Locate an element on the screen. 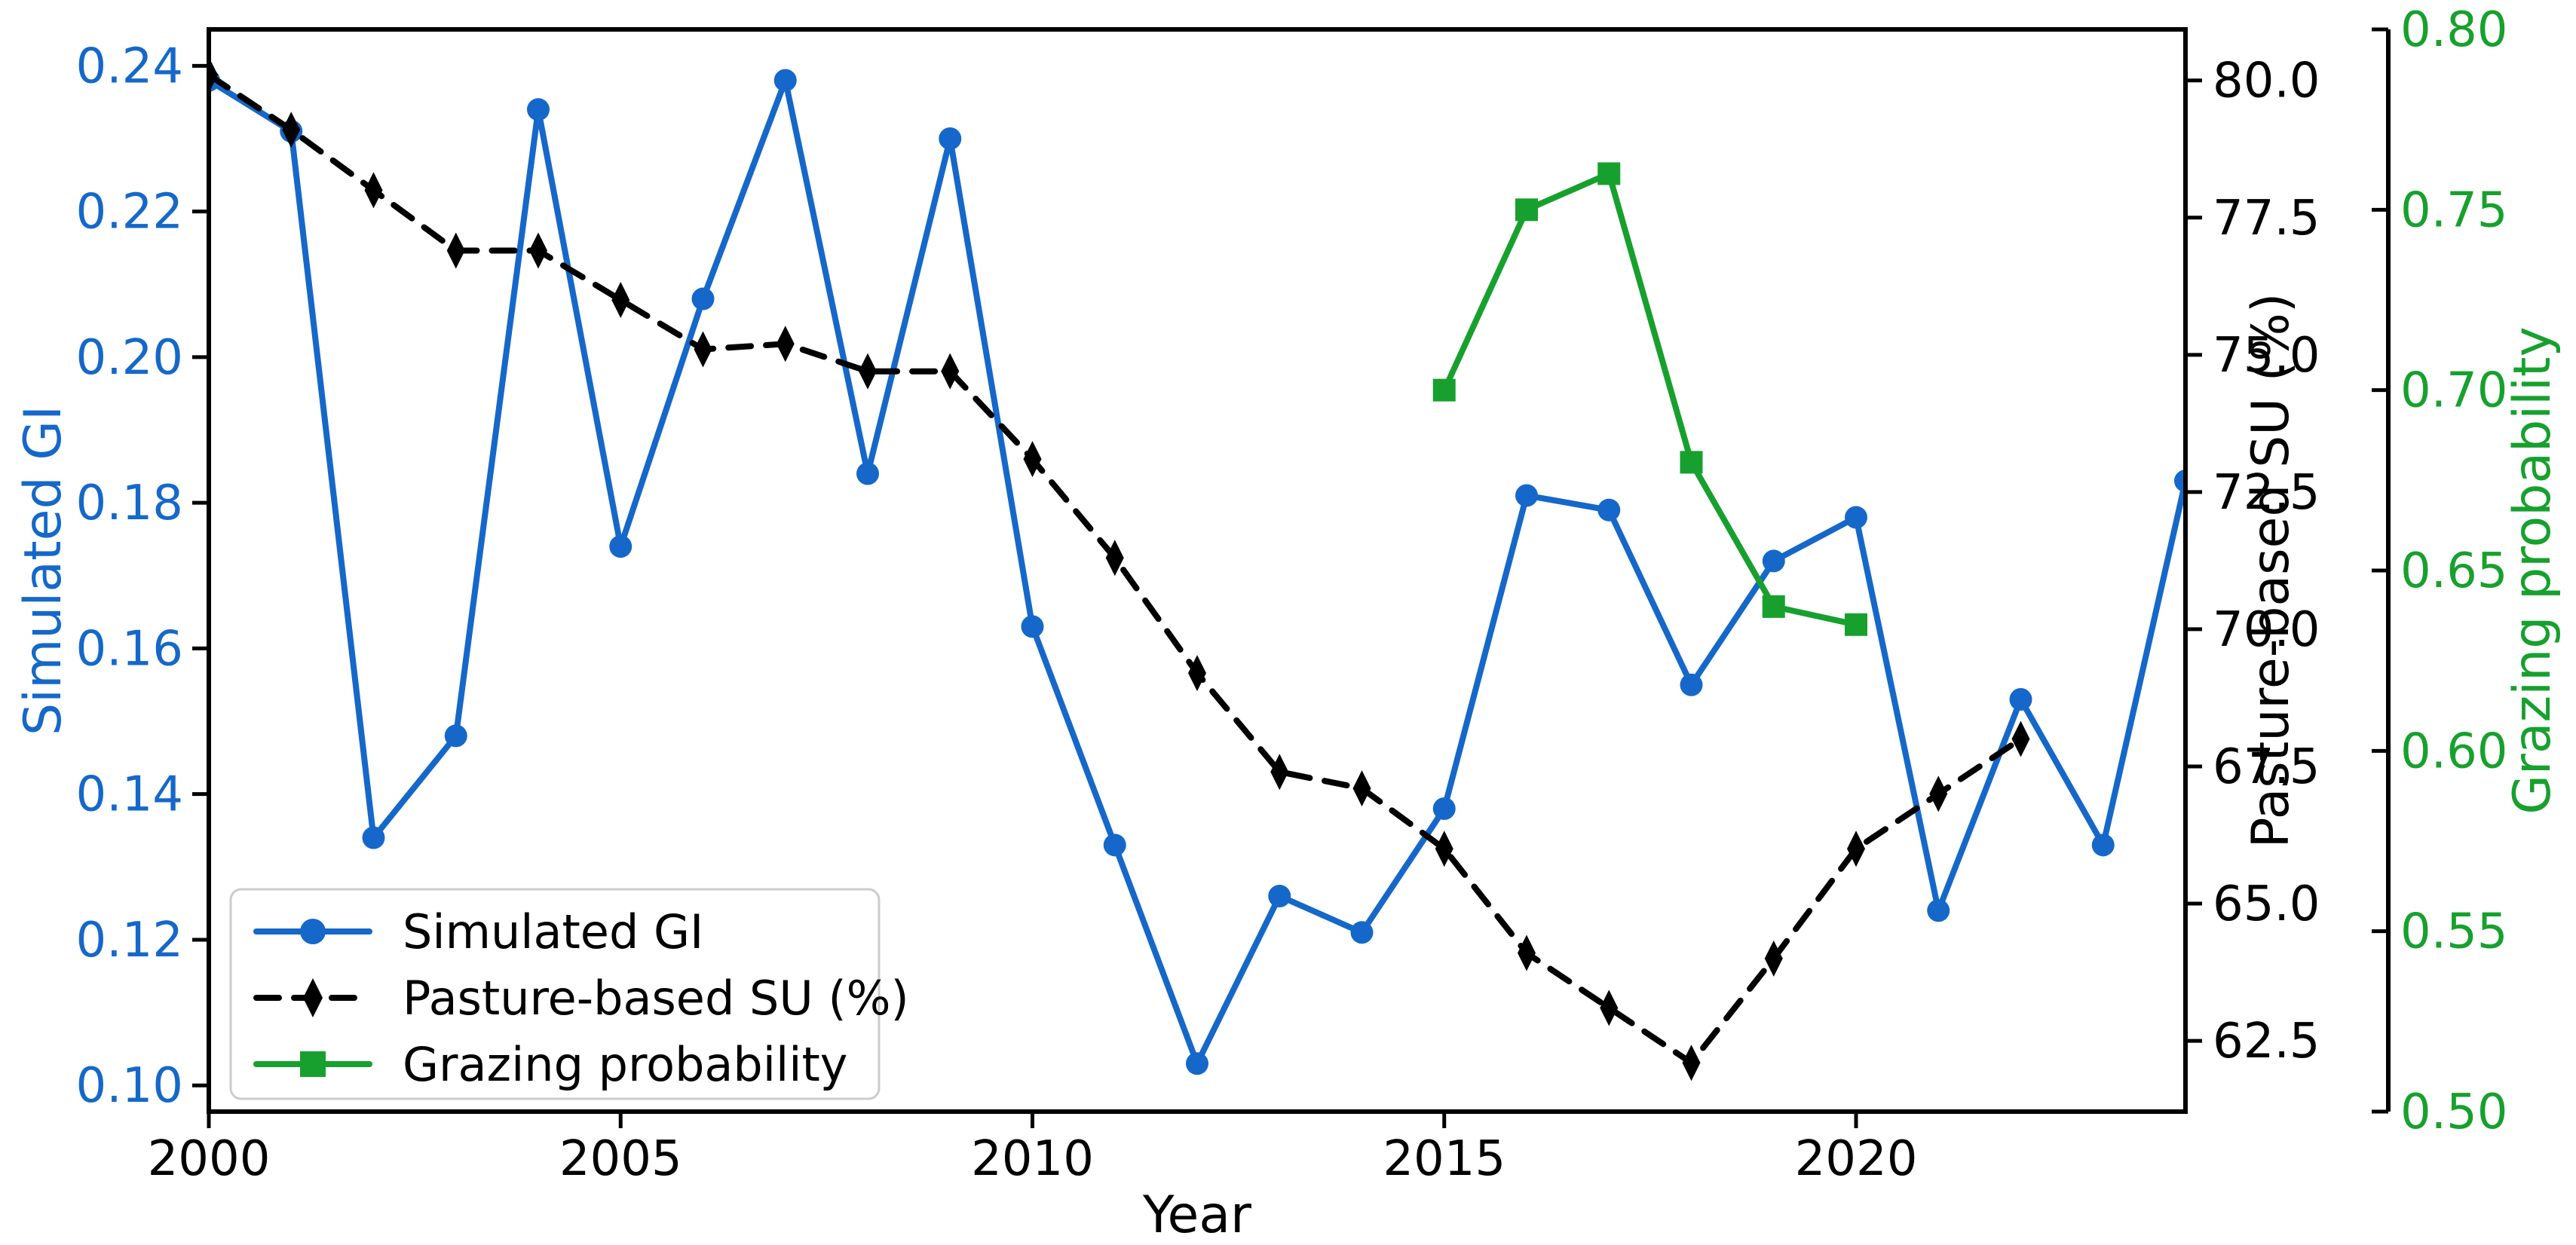  su-tick-label: 77.5 is located at coordinates (2266, 218).